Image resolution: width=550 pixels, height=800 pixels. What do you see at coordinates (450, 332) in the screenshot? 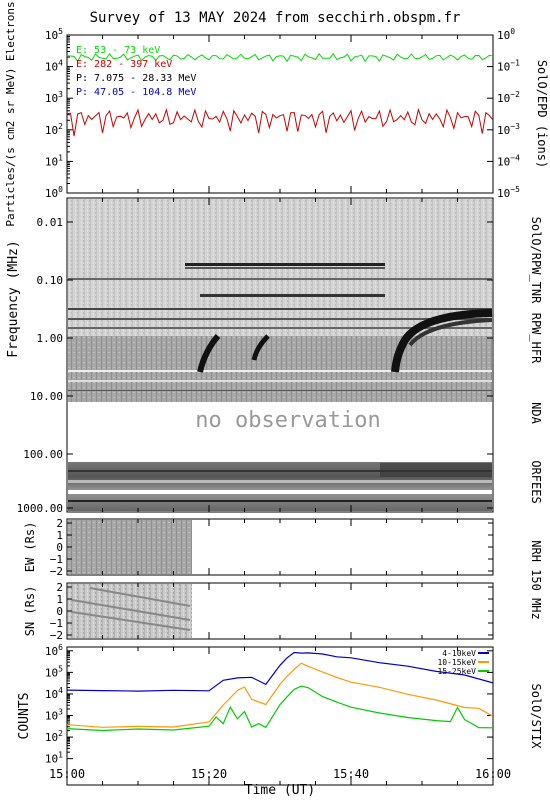
I see `burst-3-tail` at bounding box center [450, 332].